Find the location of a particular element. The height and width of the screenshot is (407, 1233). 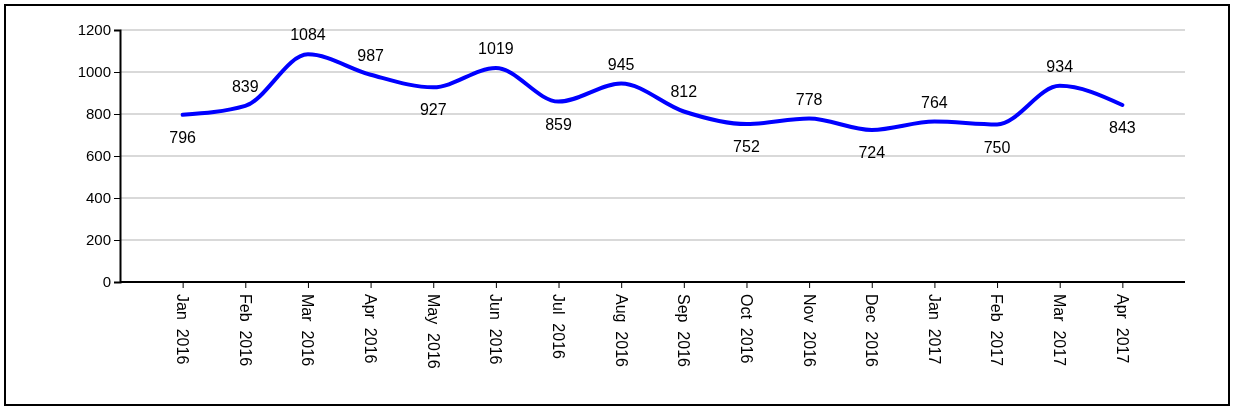

data-label: 987 is located at coordinates (371, 55).